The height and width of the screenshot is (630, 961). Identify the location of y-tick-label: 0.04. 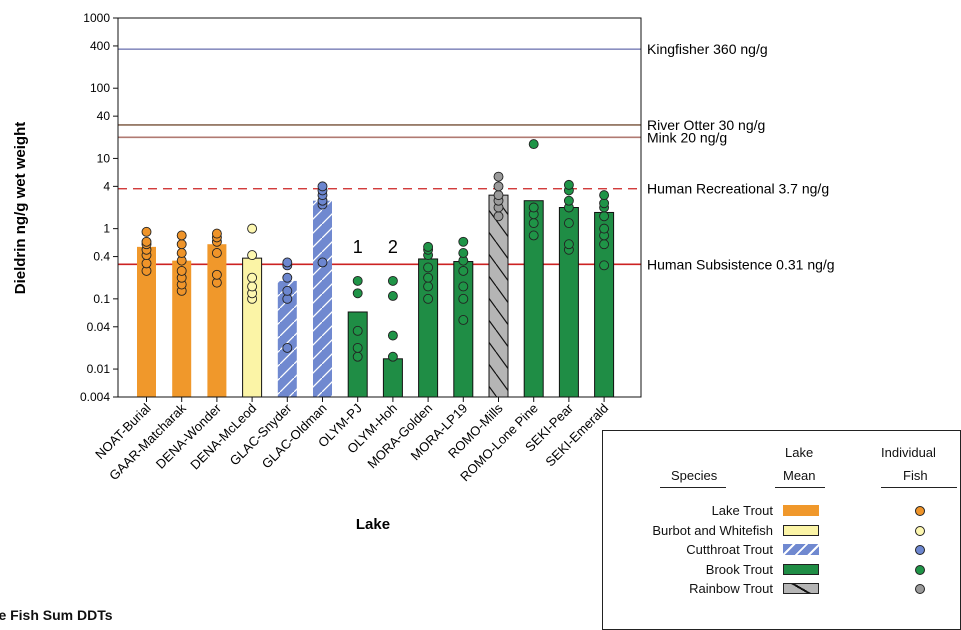
(99, 327).